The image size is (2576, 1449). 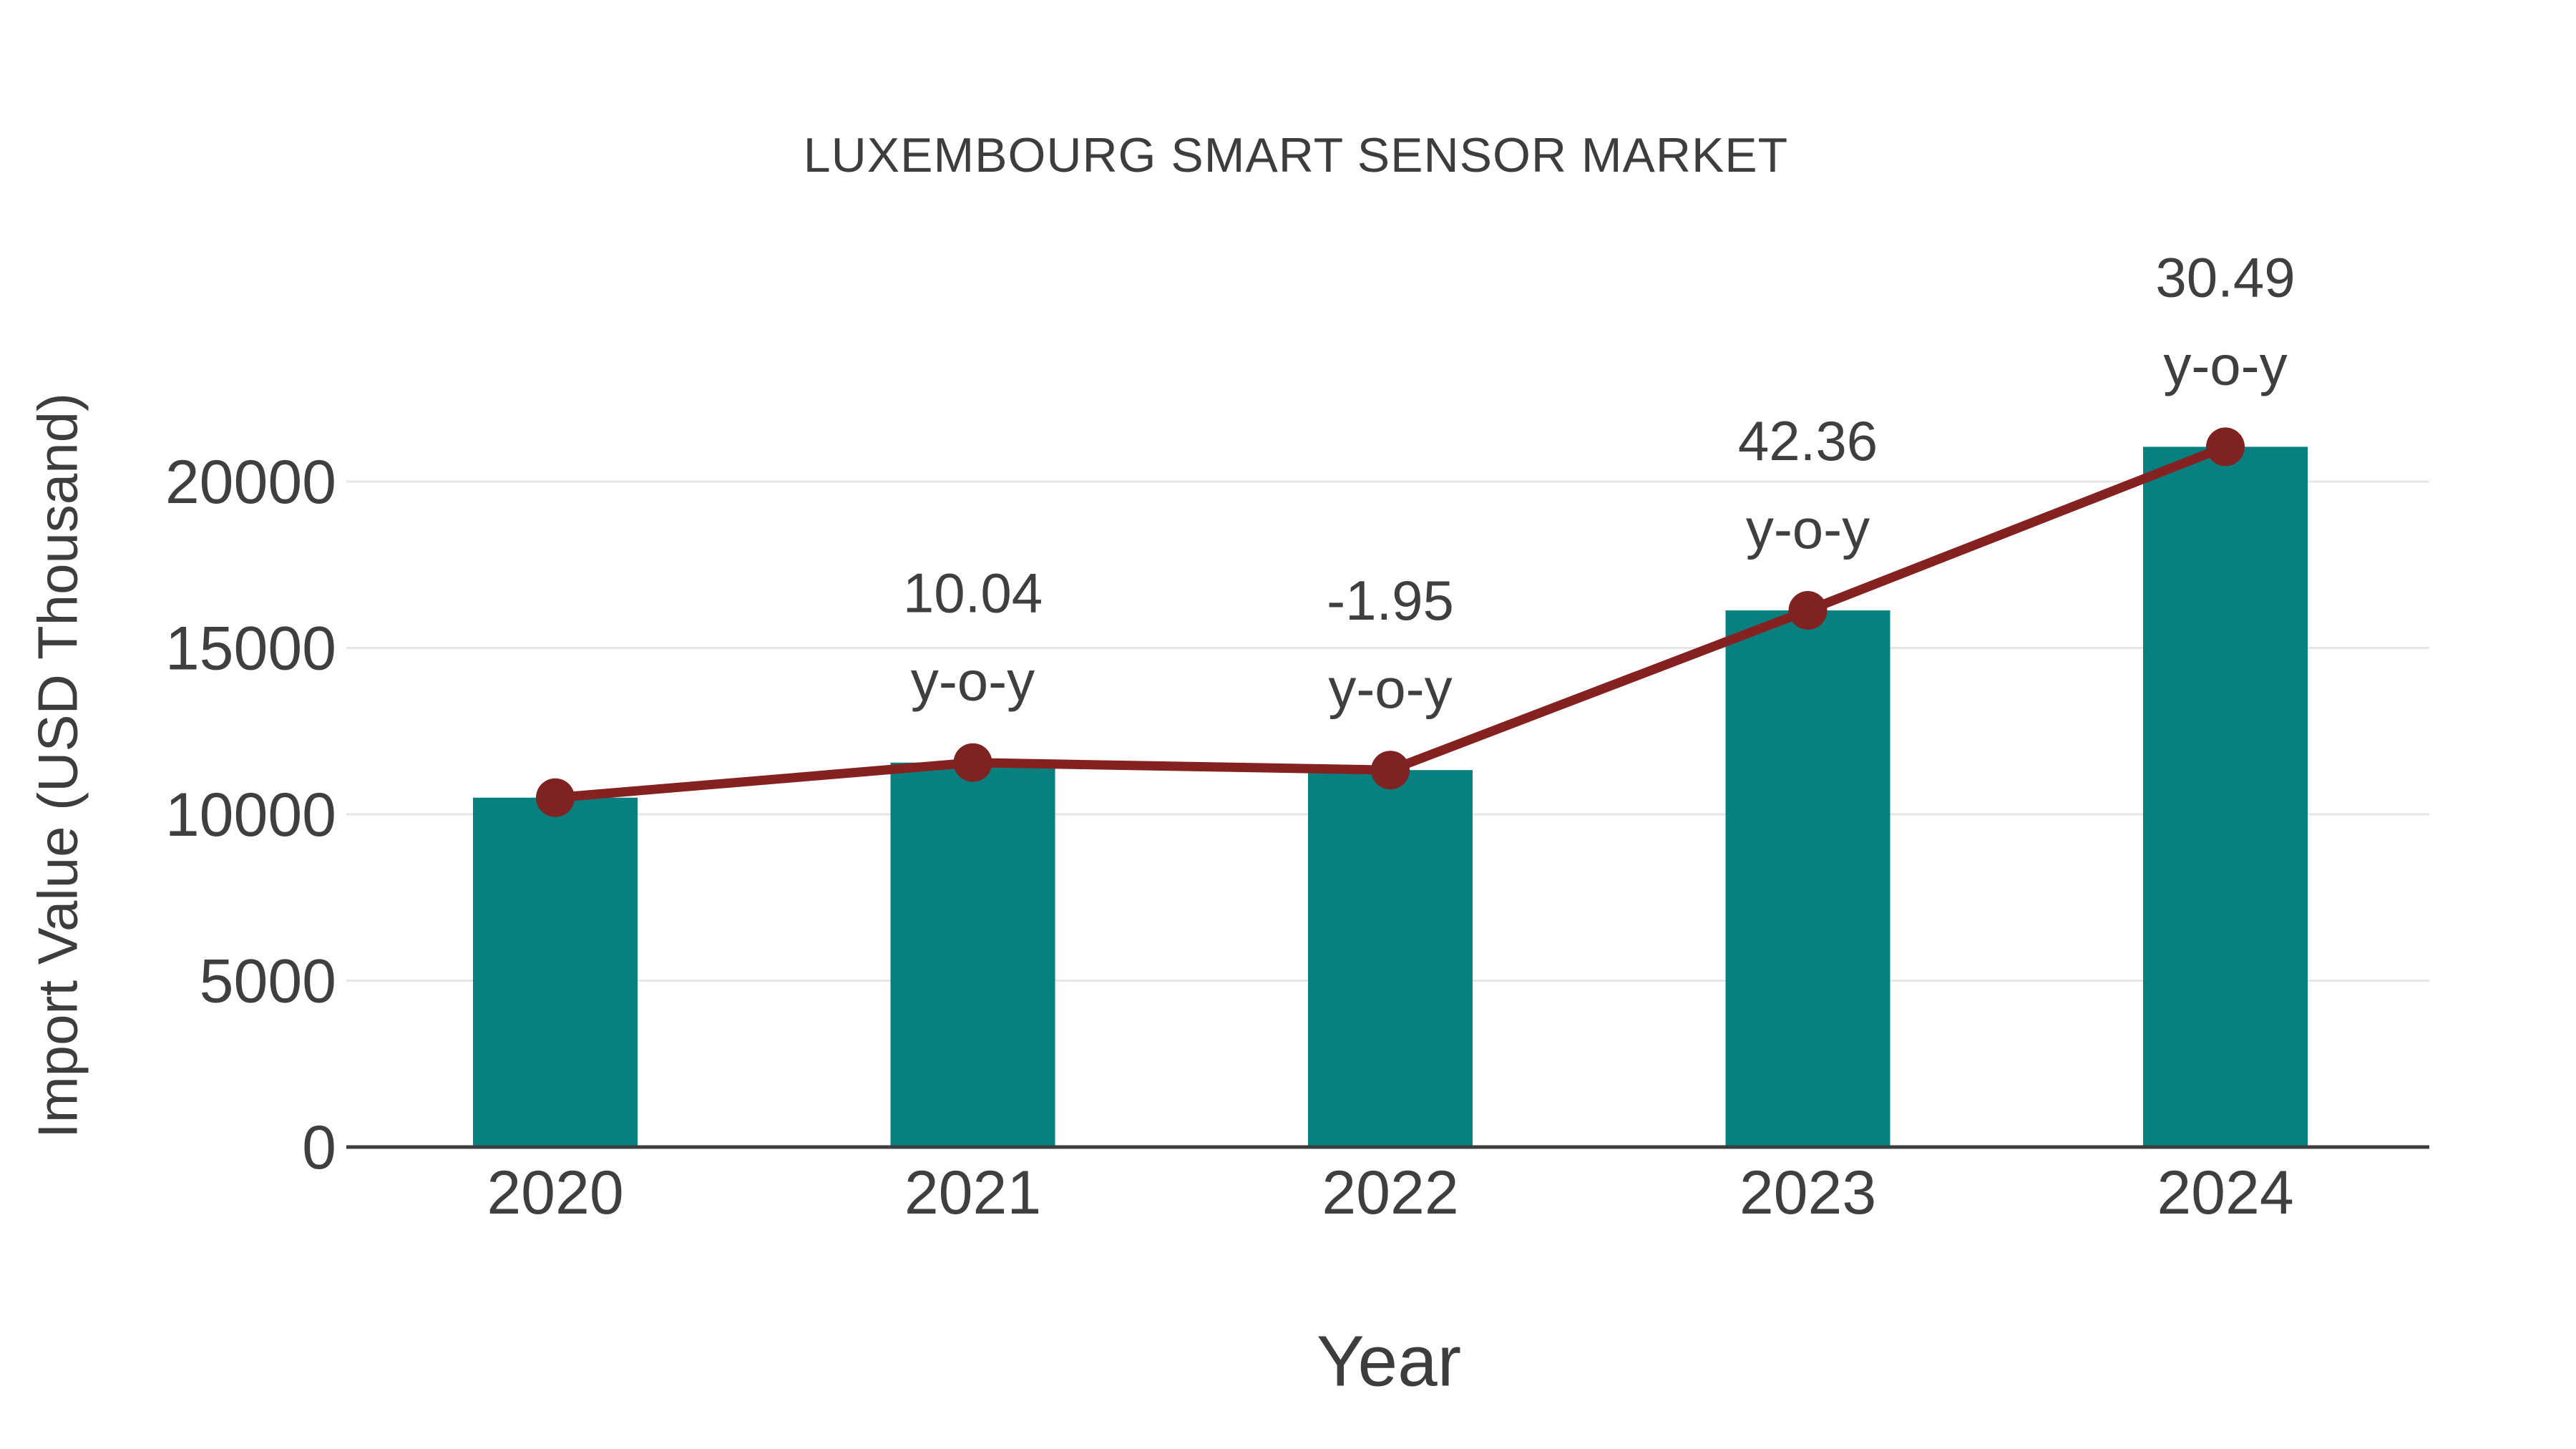 I want to click on bar-2023, so click(x=1807, y=878).